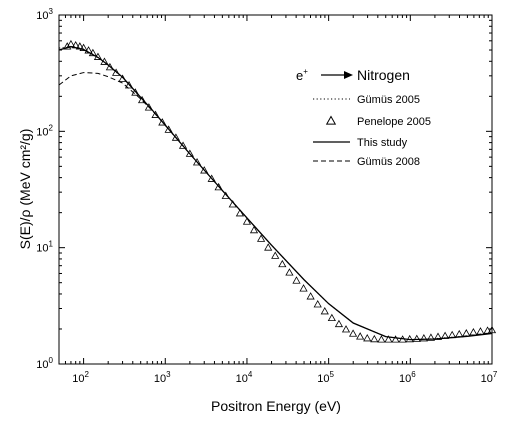  What do you see at coordinates (407, 377) in the screenshot?
I see `x-tick-label: 10⁶` at bounding box center [407, 377].